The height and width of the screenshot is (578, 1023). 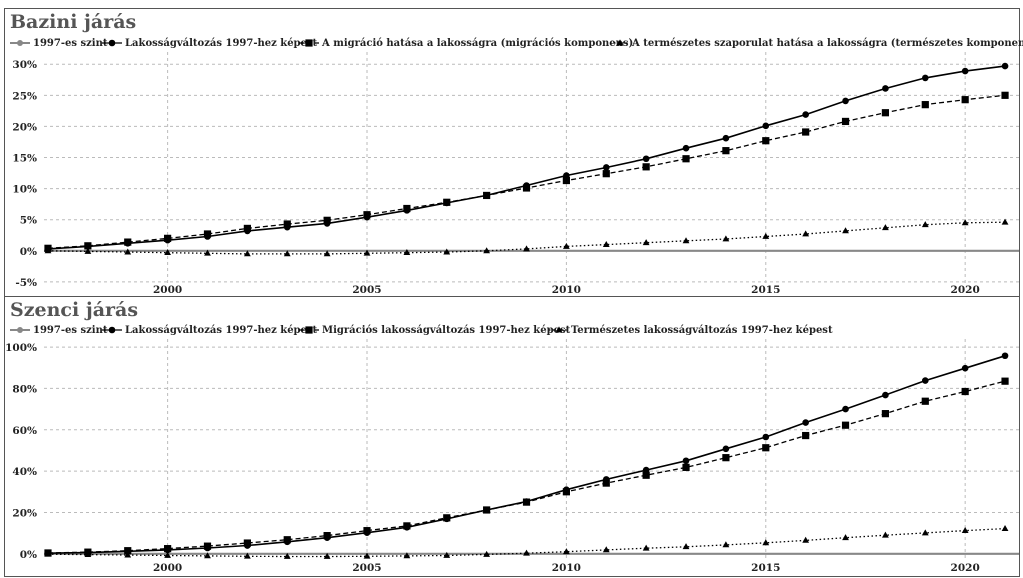 I want to click on legend-item-2: Lakosságváltozás 1997-hez képest, so click(x=210, y=330).